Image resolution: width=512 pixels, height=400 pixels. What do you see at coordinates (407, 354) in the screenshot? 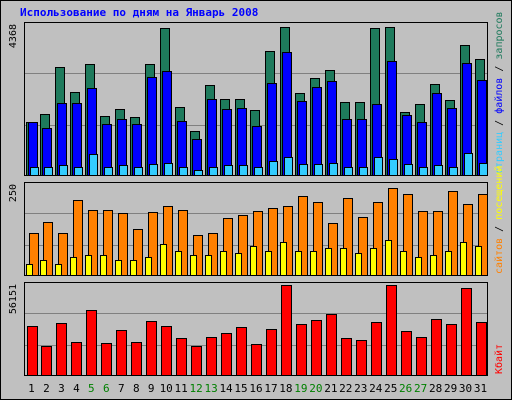
I see `bar-Кбайт-day-26` at bounding box center [407, 354].